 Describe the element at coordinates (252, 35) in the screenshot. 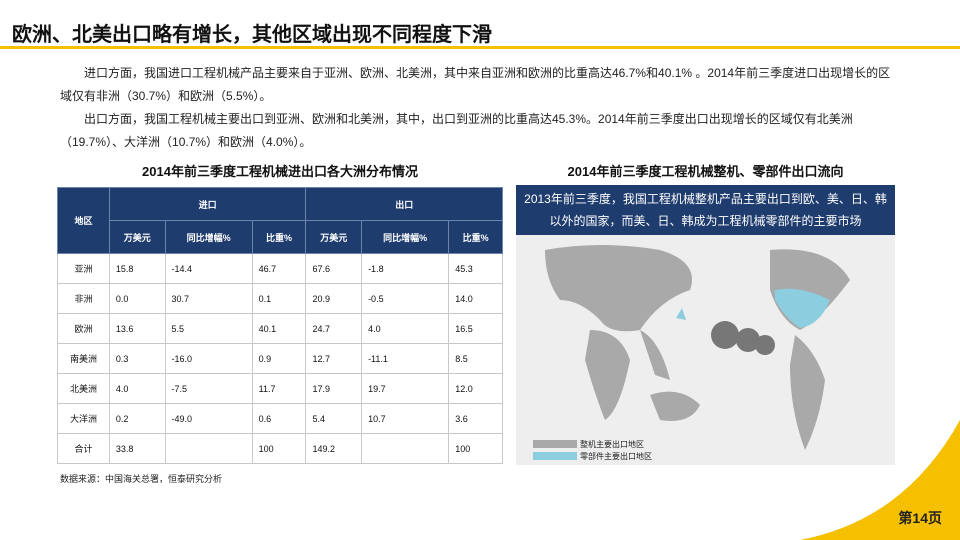

I see `title: 欧洲、北美出口略有增长，其他区域出现不同程度下滑` at that location.